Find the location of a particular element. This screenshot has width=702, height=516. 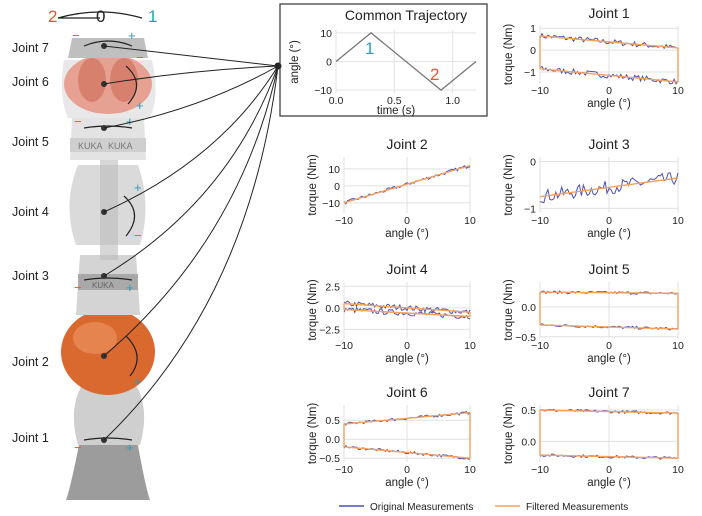

joint-4-xtick-label: 10 is located at coordinates (470, 346).